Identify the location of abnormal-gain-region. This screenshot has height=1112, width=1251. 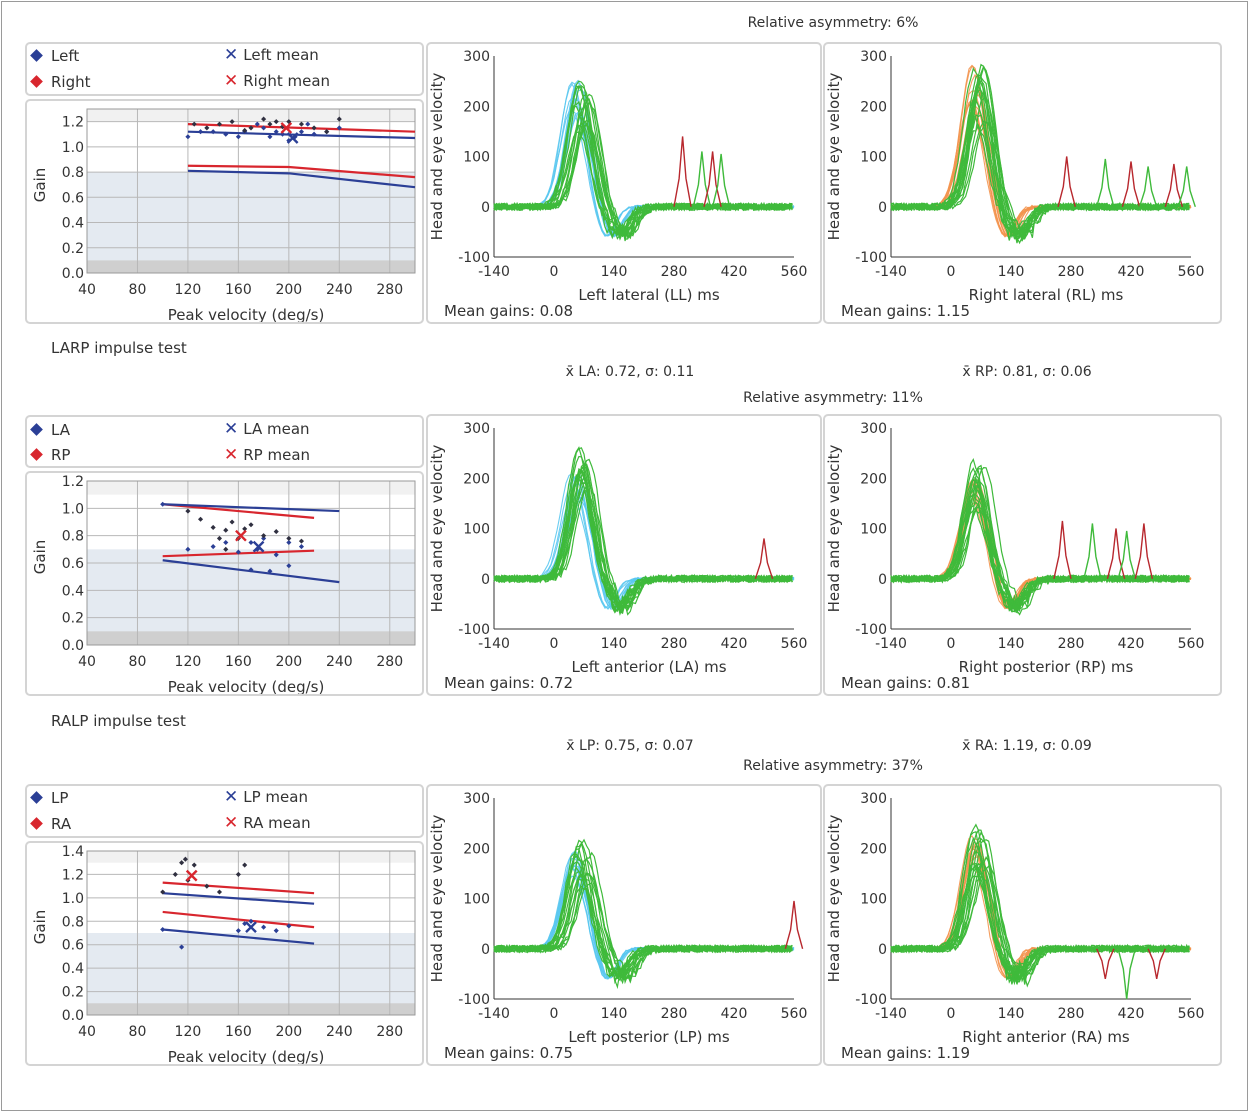
(251, 974).